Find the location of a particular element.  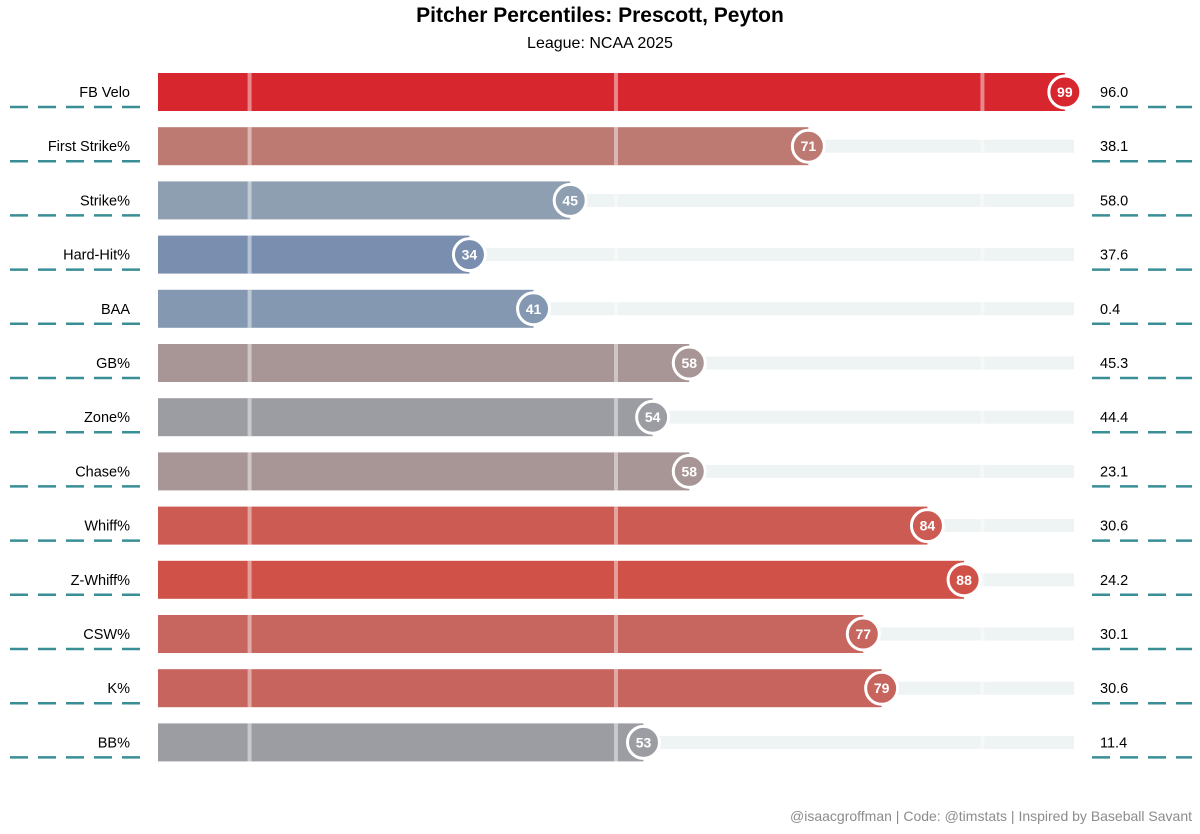

stat-value-label: 0.4 is located at coordinates (1110, 310).